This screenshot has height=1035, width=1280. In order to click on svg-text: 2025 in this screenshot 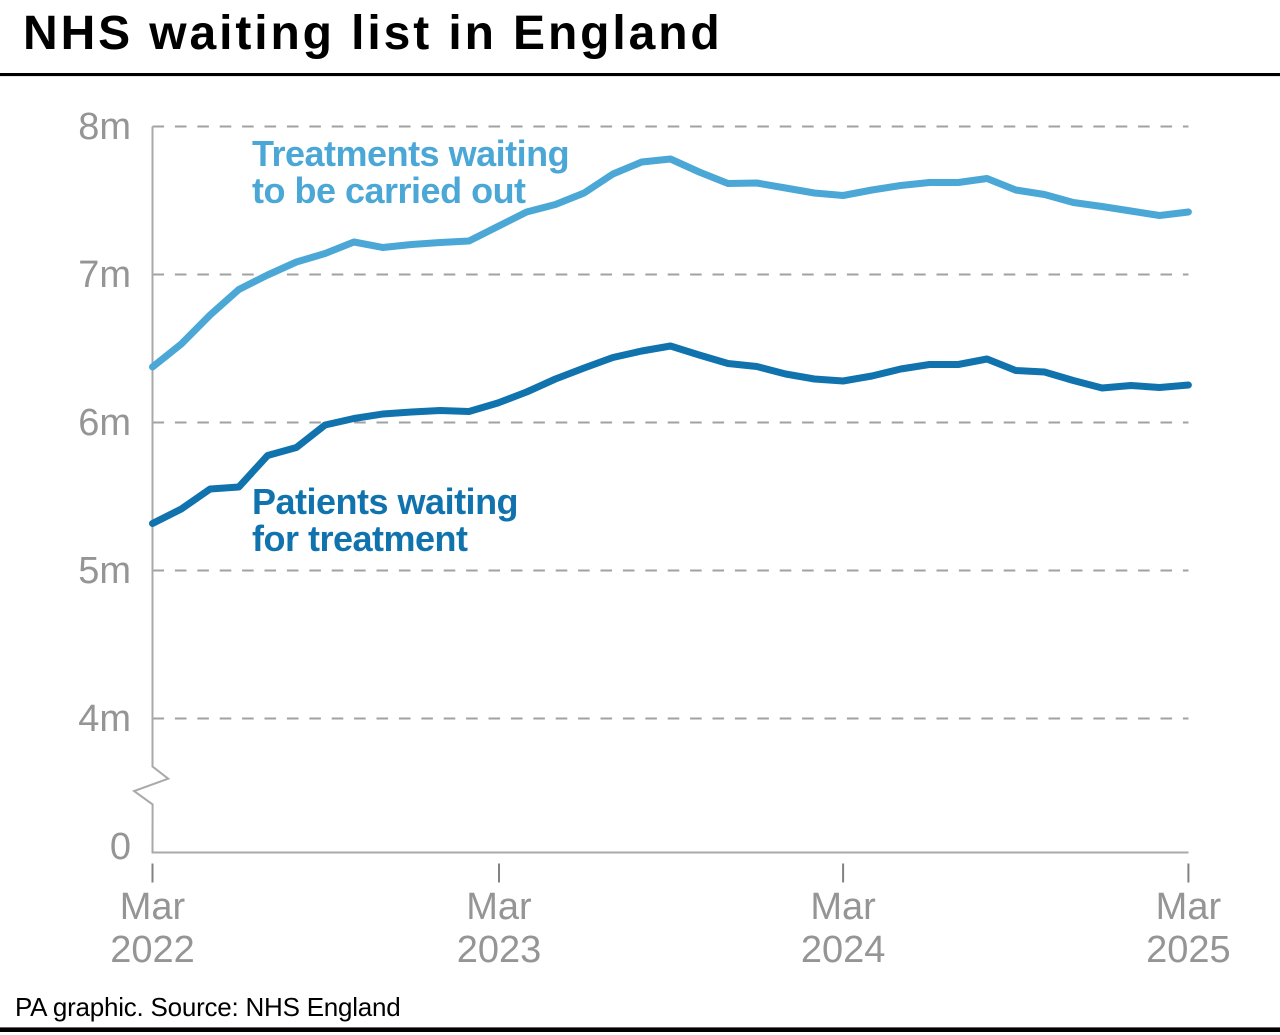, I will do `click(1188, 950)`.